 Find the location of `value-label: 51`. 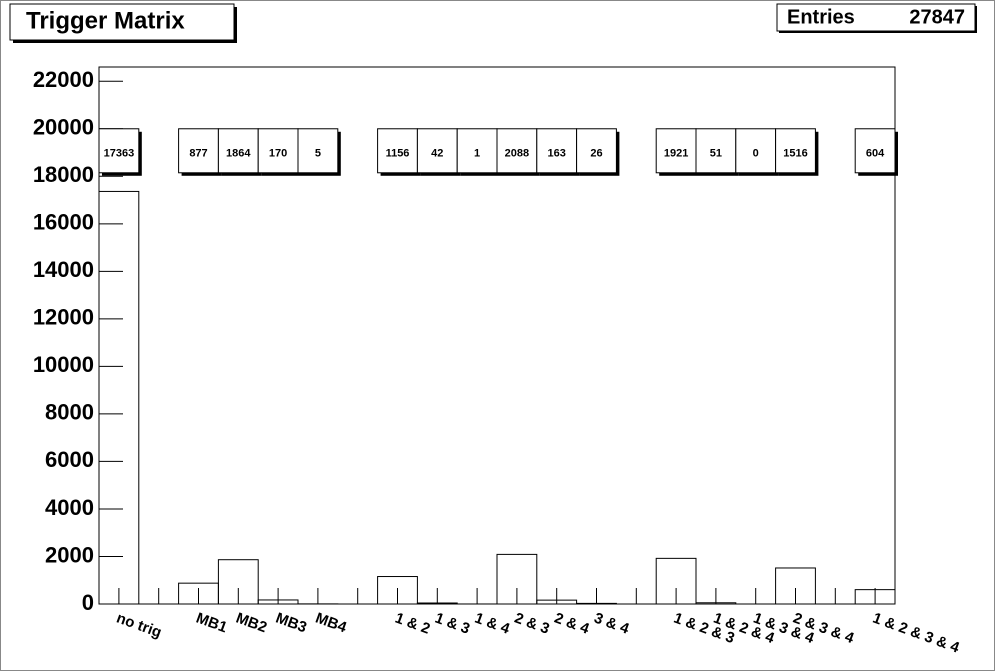

value-label: 51 is located at coordinates (716, 154).